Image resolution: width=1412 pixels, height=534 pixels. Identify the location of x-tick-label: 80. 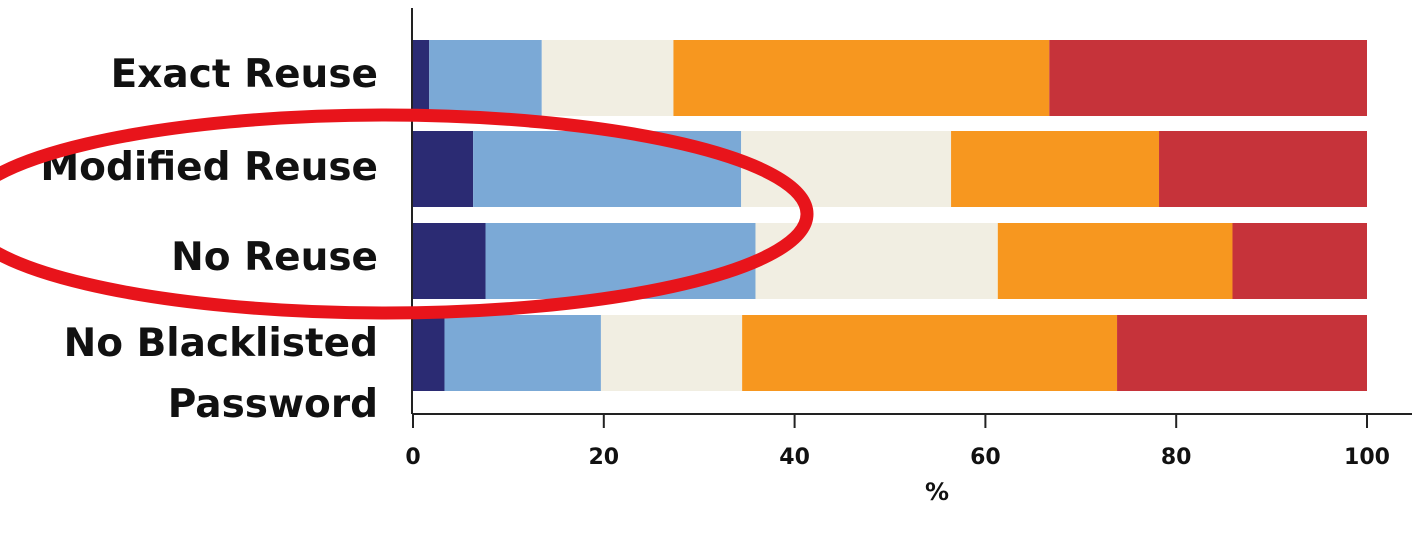
(1176, 457).